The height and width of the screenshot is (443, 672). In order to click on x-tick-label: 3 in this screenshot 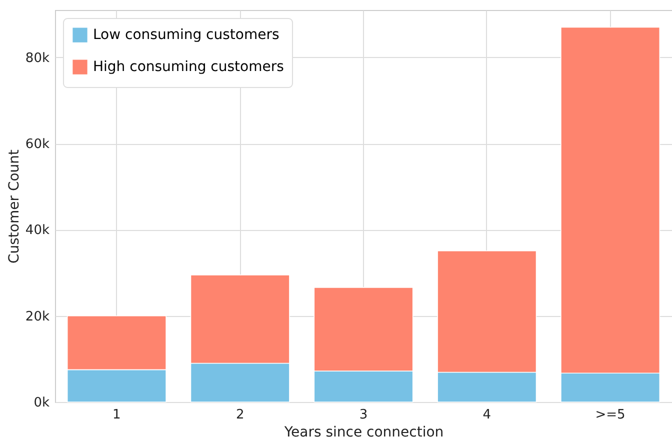, I will do `click(363, 415)`.